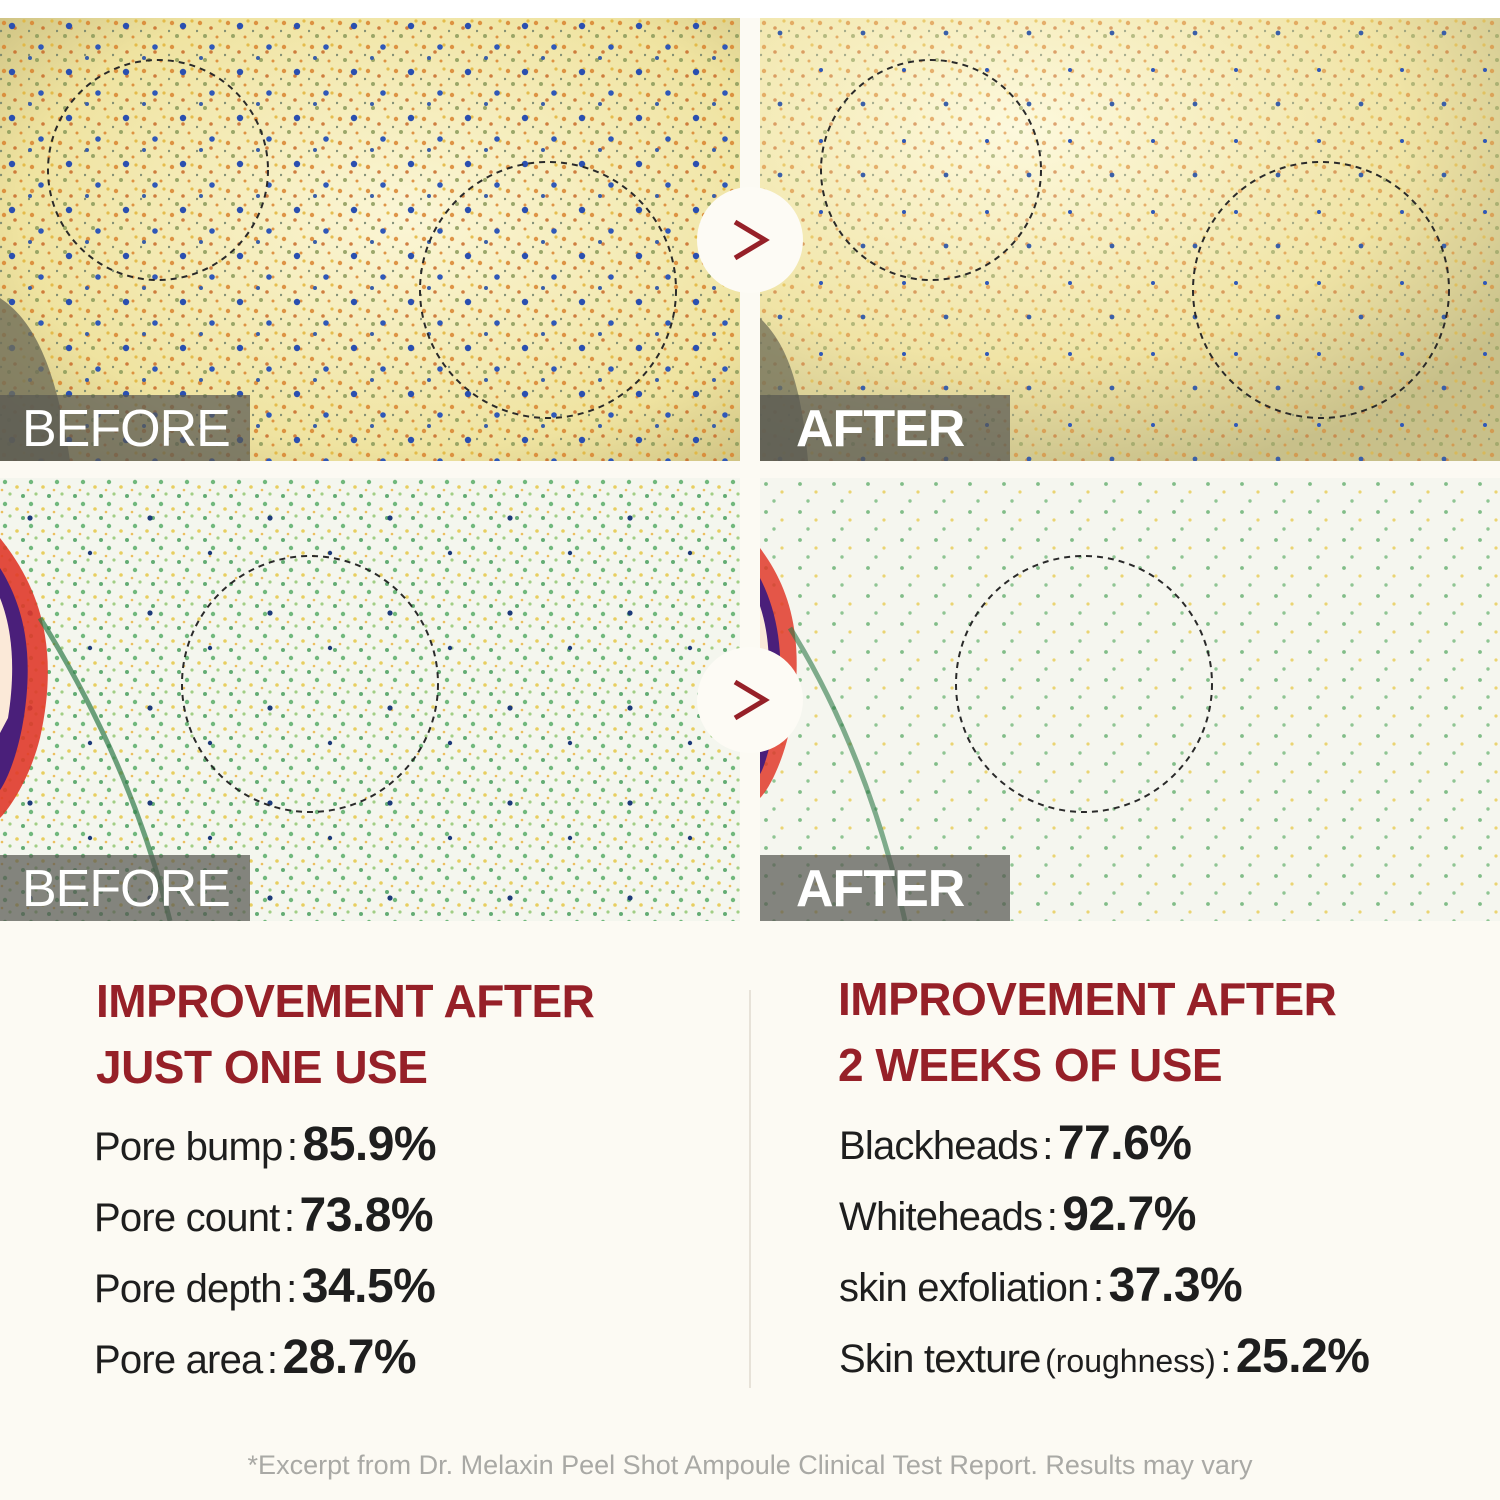 Image resolution: width=1500 pixels, height=1500 pixels. I want to click on heading-one-use-line2: JUST ONE USE, so click(262, 1067).